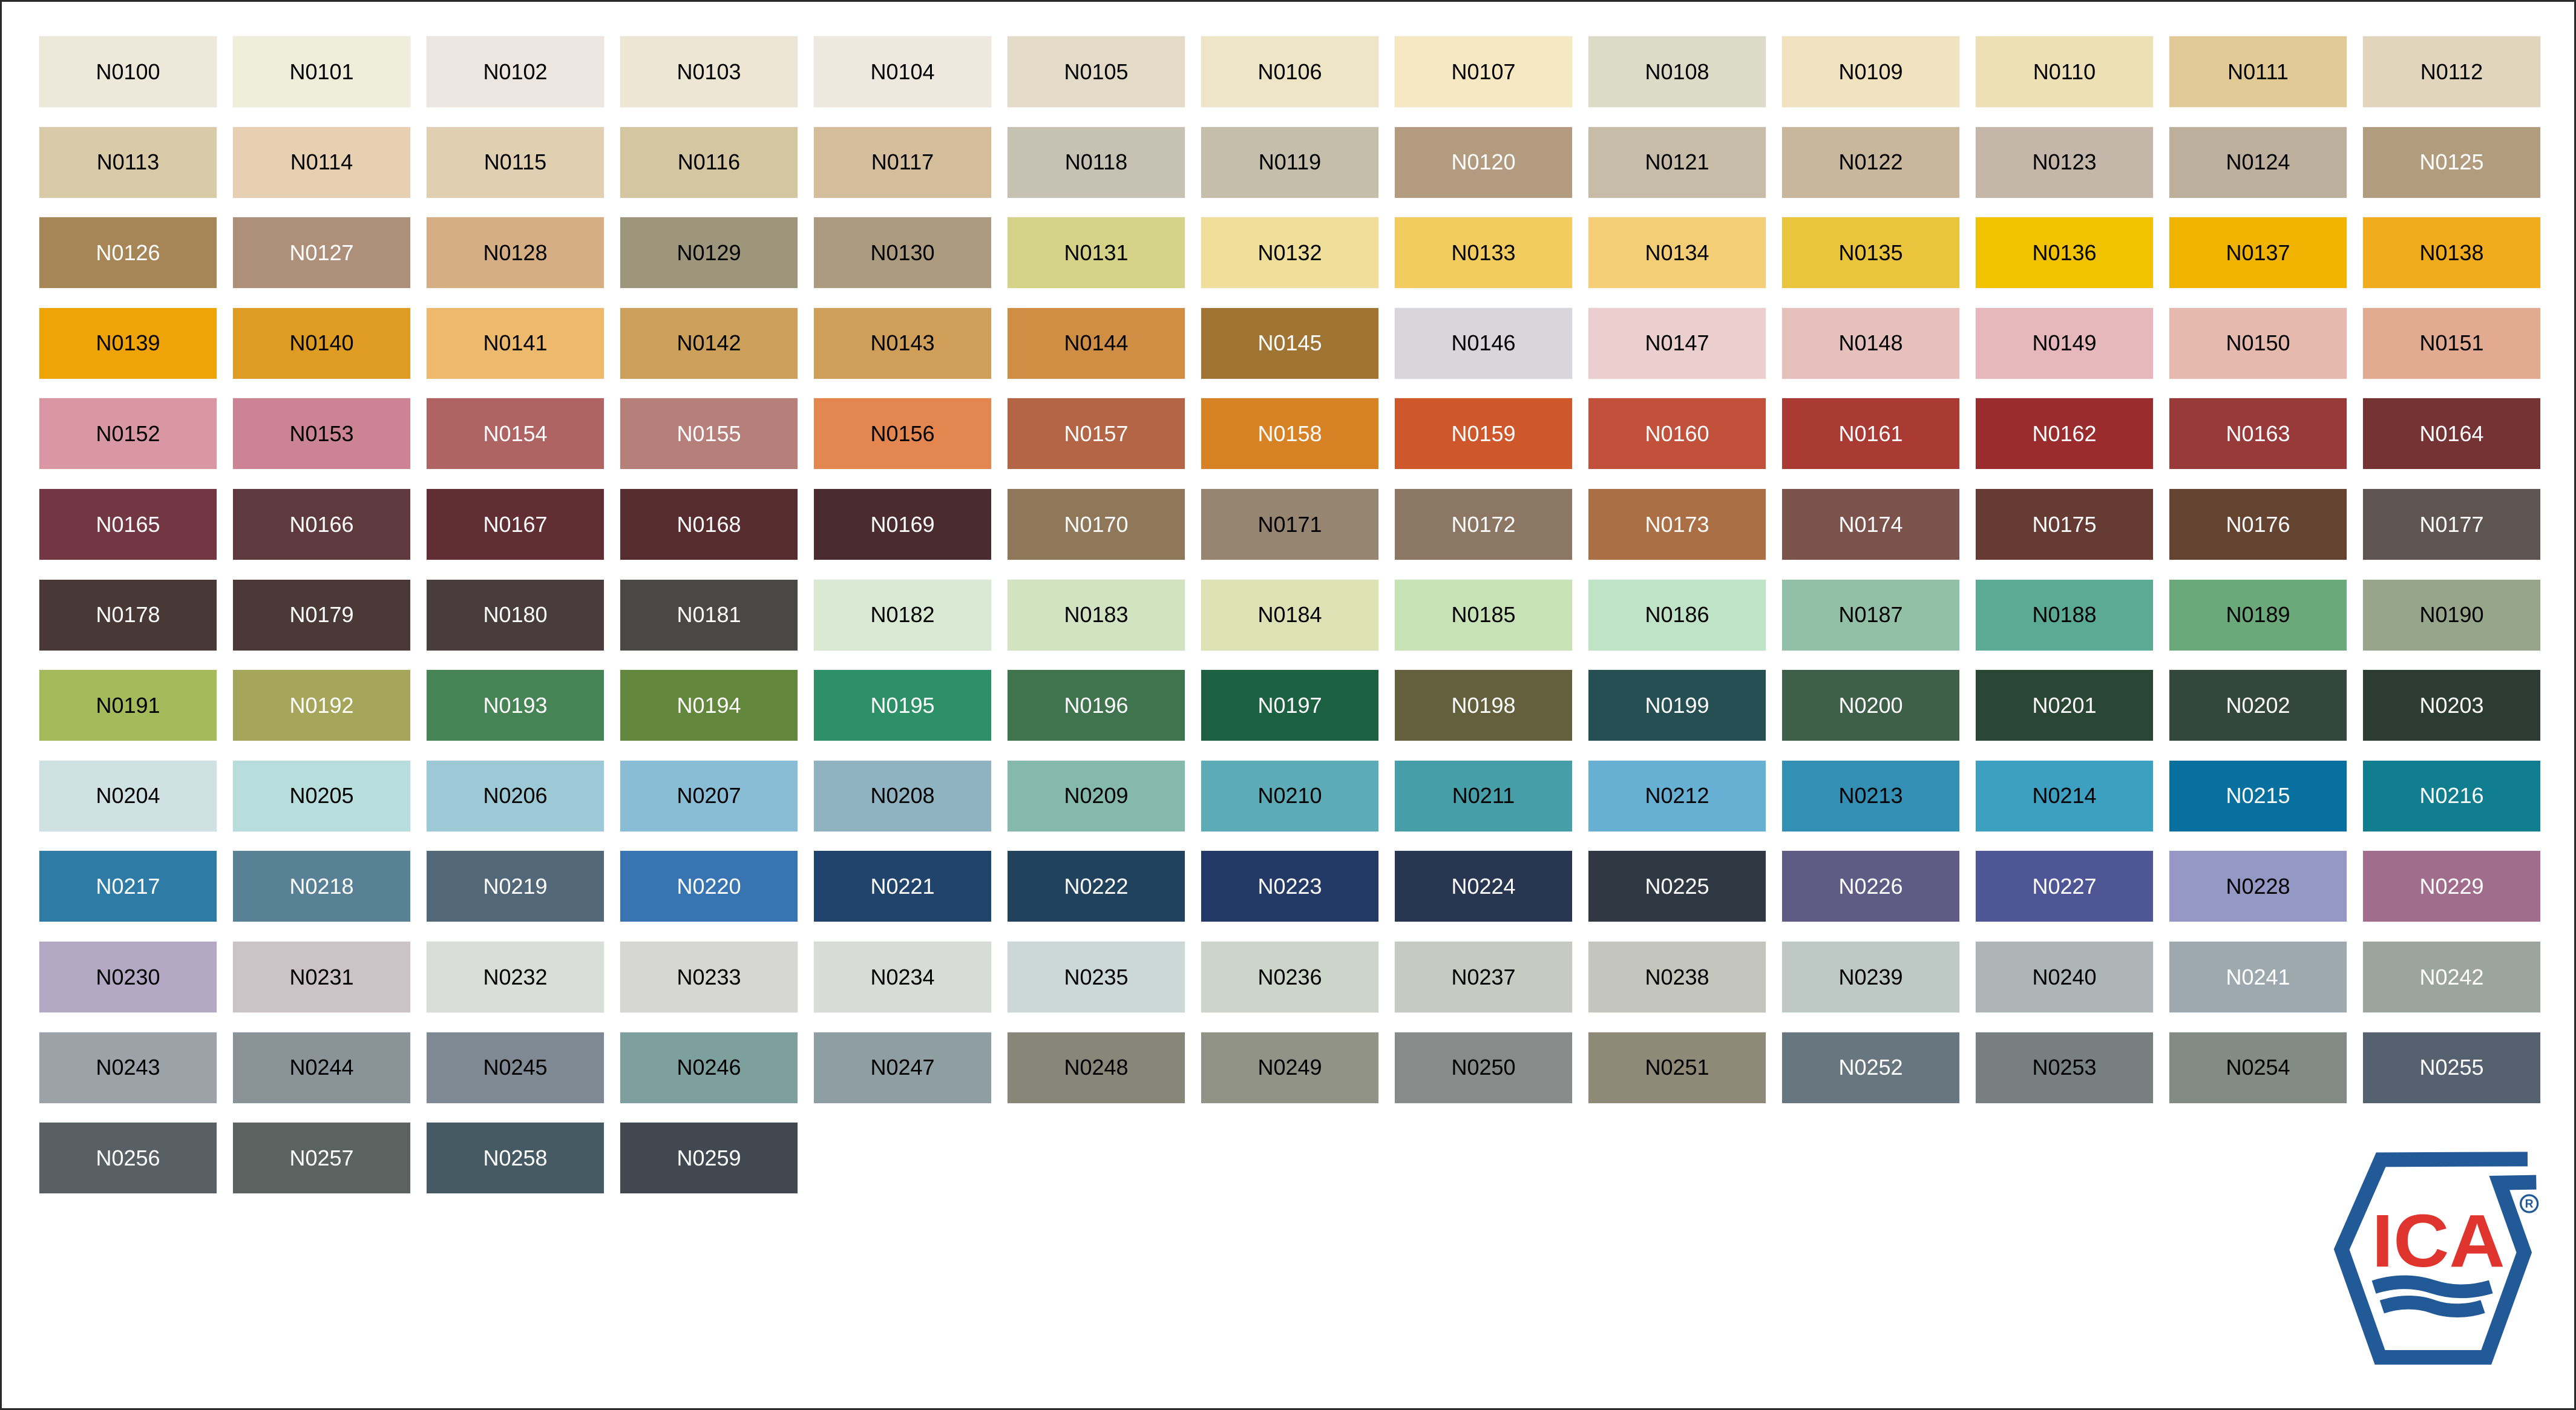  I want to click on color-swatch: N0114, so click(321, 162).